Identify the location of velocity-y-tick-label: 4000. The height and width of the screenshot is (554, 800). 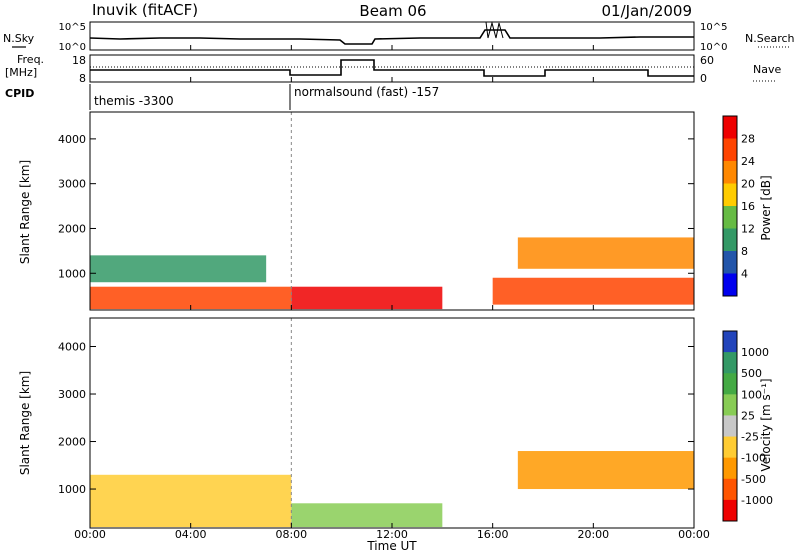
(72, 347).